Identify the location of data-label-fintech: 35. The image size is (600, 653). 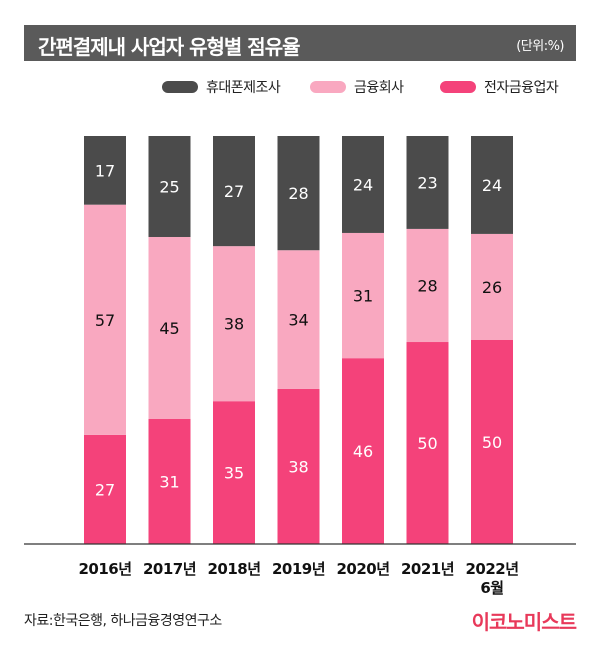
(234, 473).